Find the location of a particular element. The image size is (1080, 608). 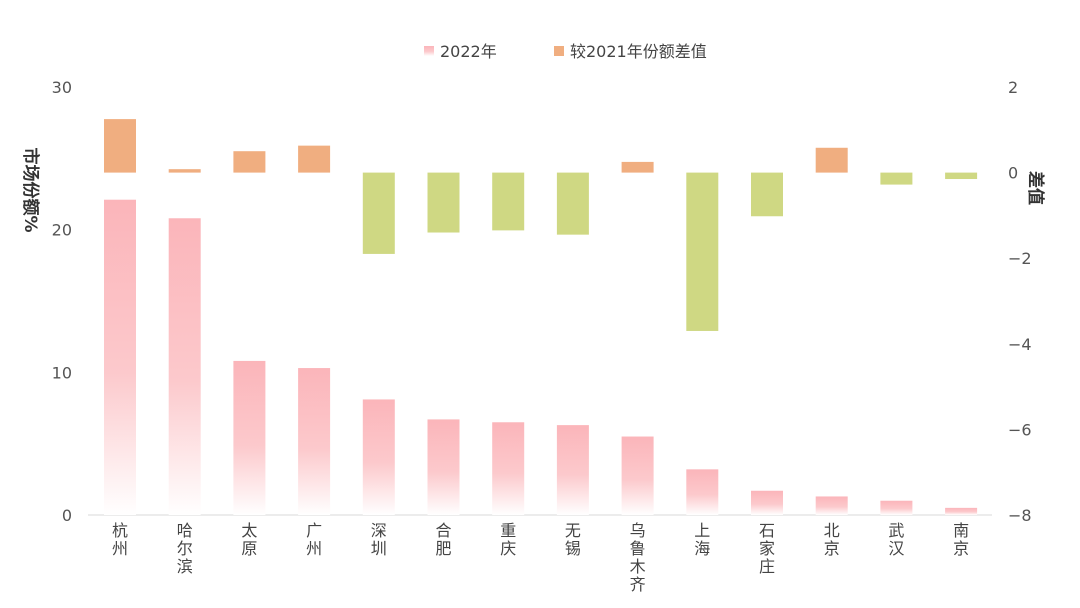

legend-label-diff: 较2021年份额差值 is located at coordinates (638, 51).